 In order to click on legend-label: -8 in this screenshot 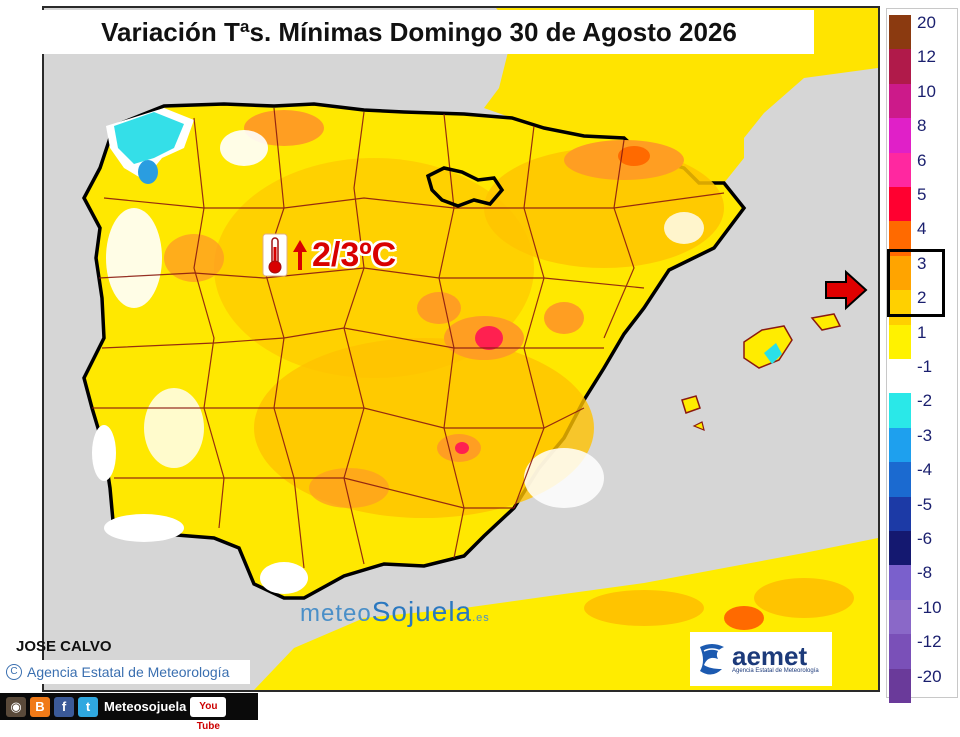, I will do `click(925, 573)`.